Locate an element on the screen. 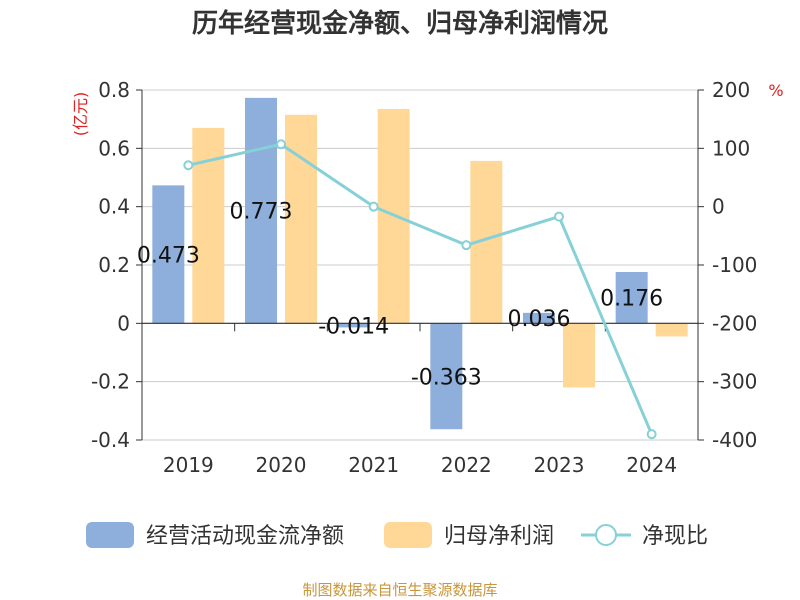  left-tick-label: 0.2 is located at coordinates (114, 265).